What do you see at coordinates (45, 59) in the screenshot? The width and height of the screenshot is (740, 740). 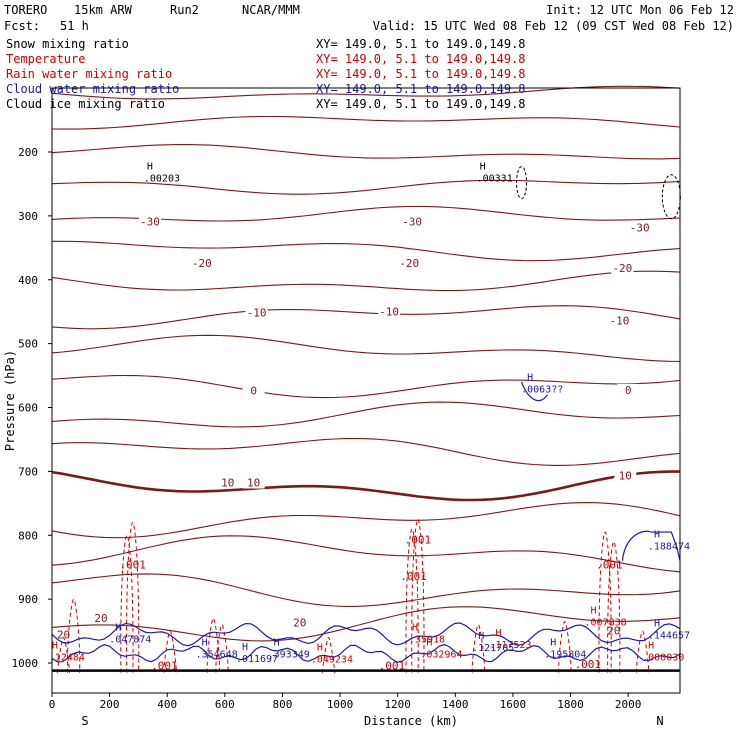 I see `legend-name-1: Temperature` at bounding box center [45, 59].